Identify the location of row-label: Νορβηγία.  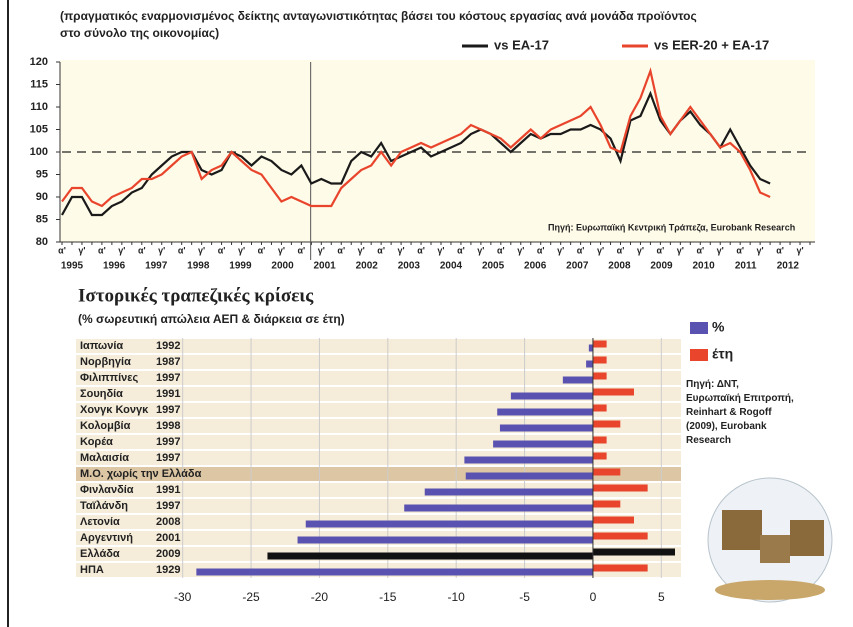
(105, 362).